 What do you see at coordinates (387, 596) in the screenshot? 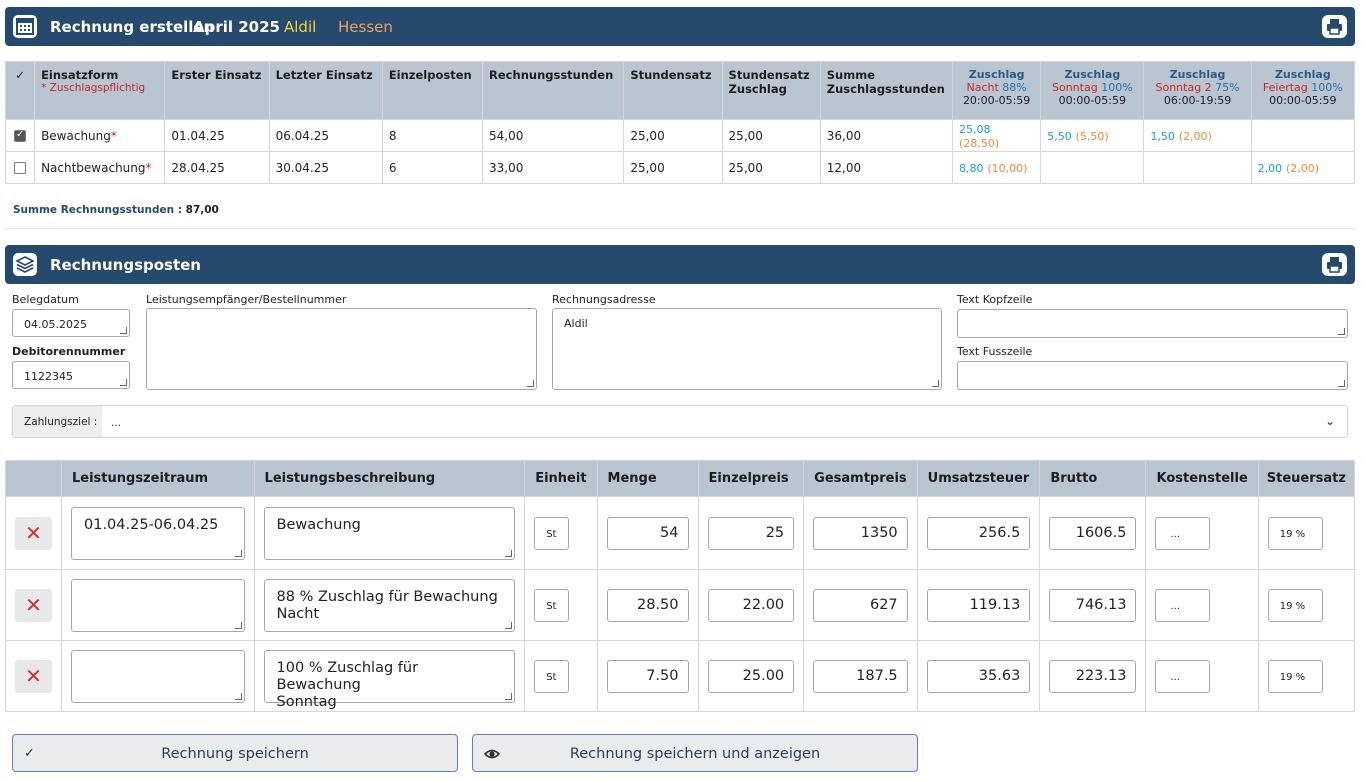
I see `beschreibung-line: 88 % Zuschlag für Bewachung` at bounding box center [387, 596].